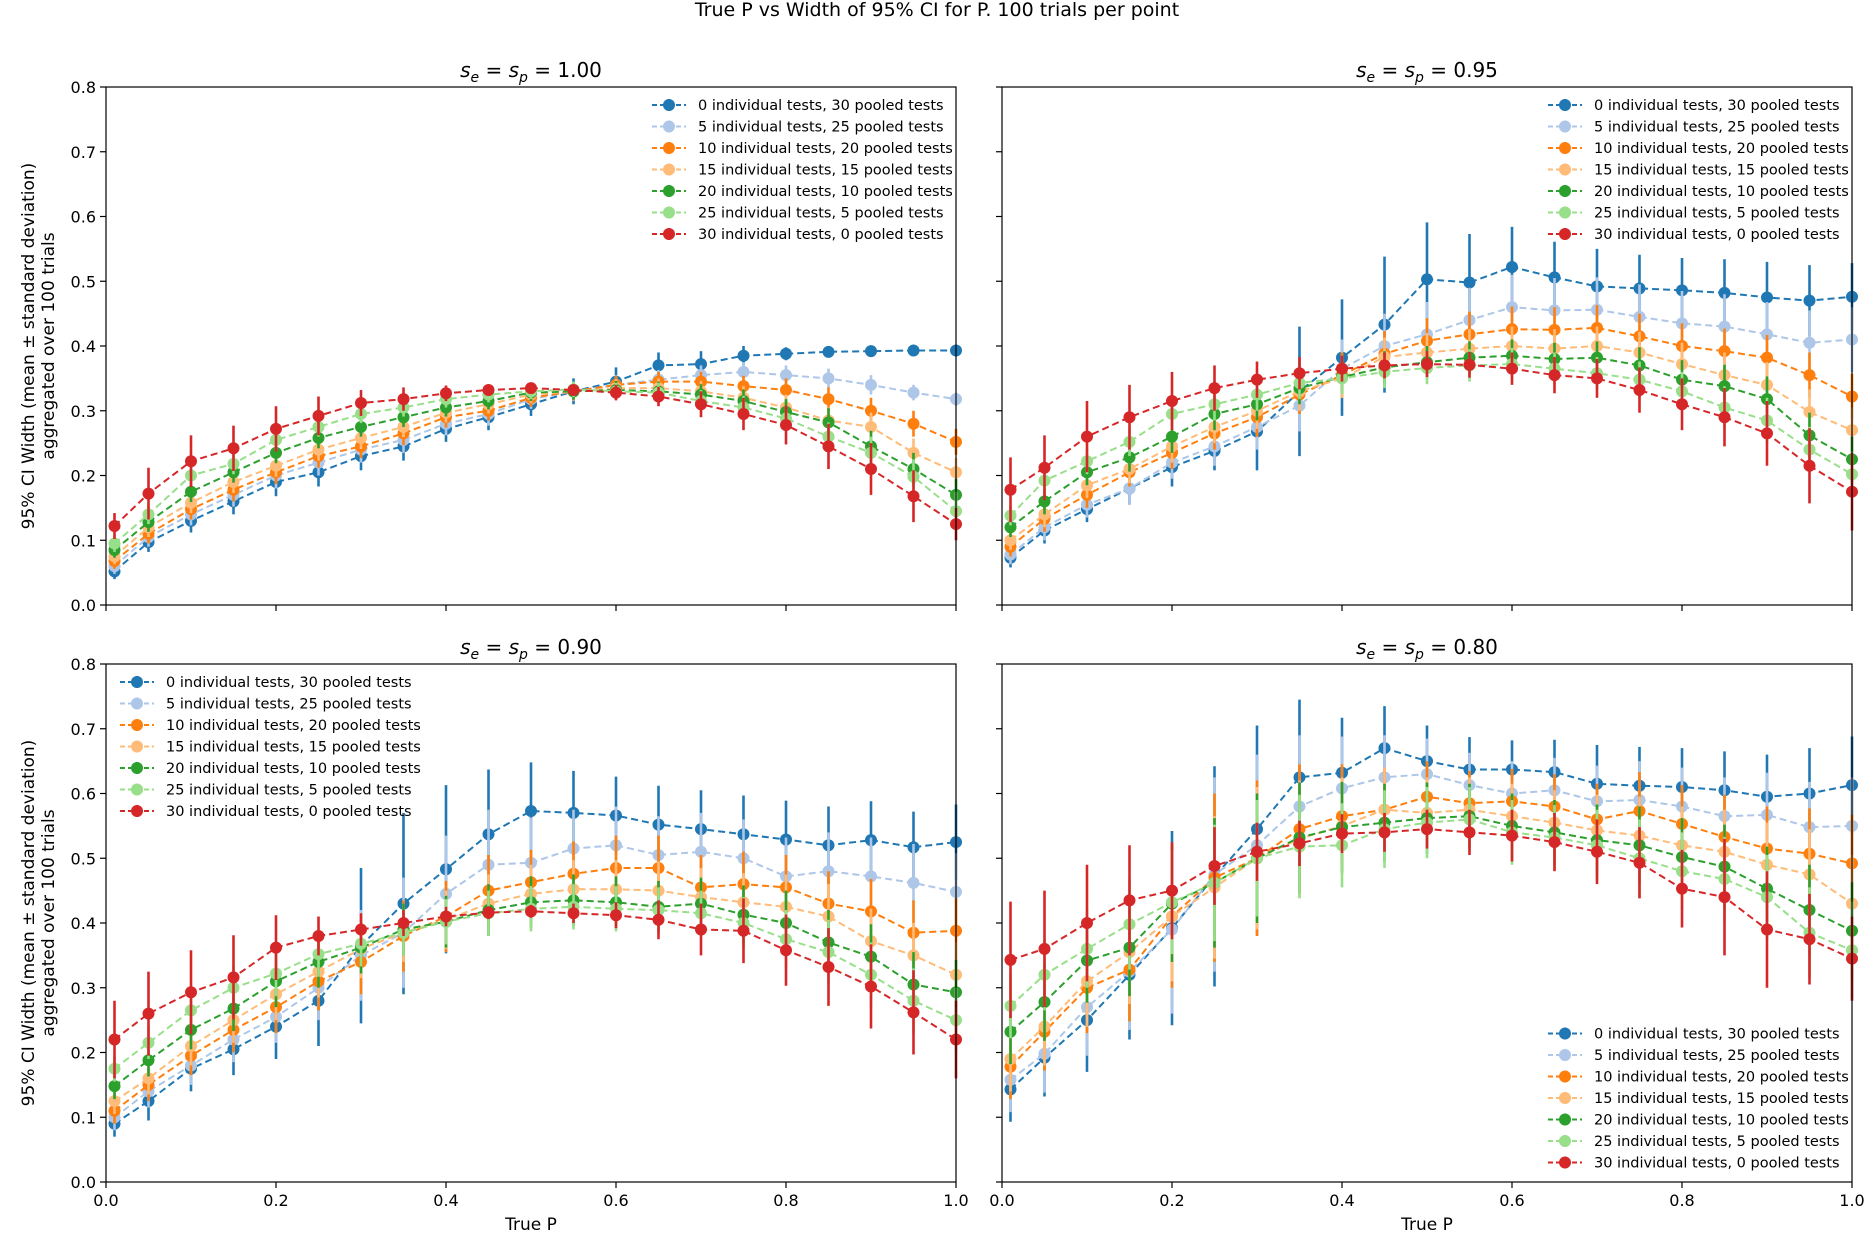 The width and height of the screenshot is (1875, 1250). I want to click on legend-entry: 20 individual tests, 10 pooled tests, so click(1698, 192).